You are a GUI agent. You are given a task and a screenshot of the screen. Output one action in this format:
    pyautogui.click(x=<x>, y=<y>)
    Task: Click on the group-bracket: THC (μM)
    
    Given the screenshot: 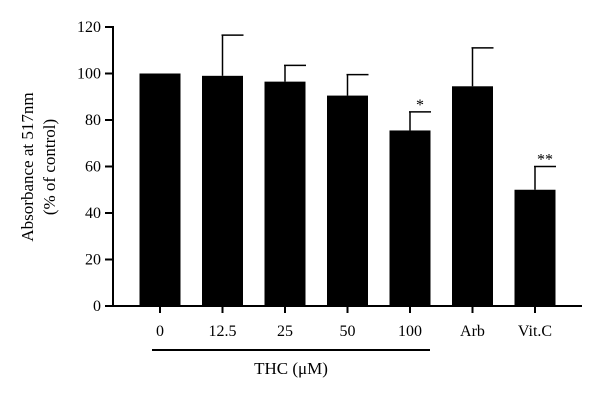 What is the action you would take?
    pyautogui.click(x=291, y=363)
    